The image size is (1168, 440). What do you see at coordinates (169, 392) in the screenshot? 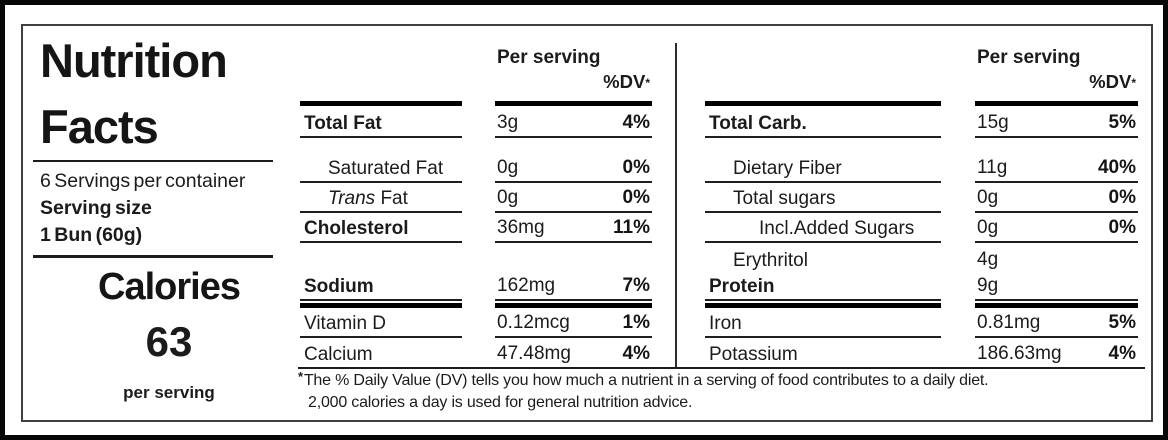
I see `calories-per-serving: per serving` at bounding box center [169, 392].